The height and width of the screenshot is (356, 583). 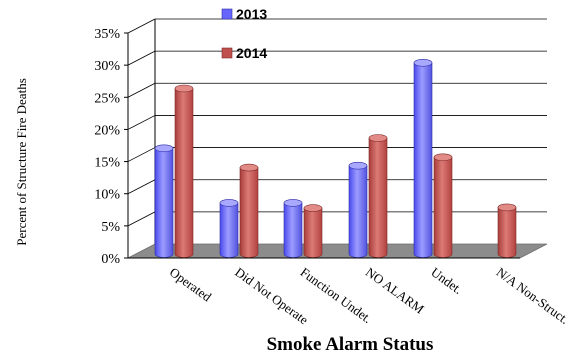 What do you see at coordinates (350, 344) in the screenshot?
I see `x-axis-label: Smoke Alarm Status` at bounding box center [350, 344].